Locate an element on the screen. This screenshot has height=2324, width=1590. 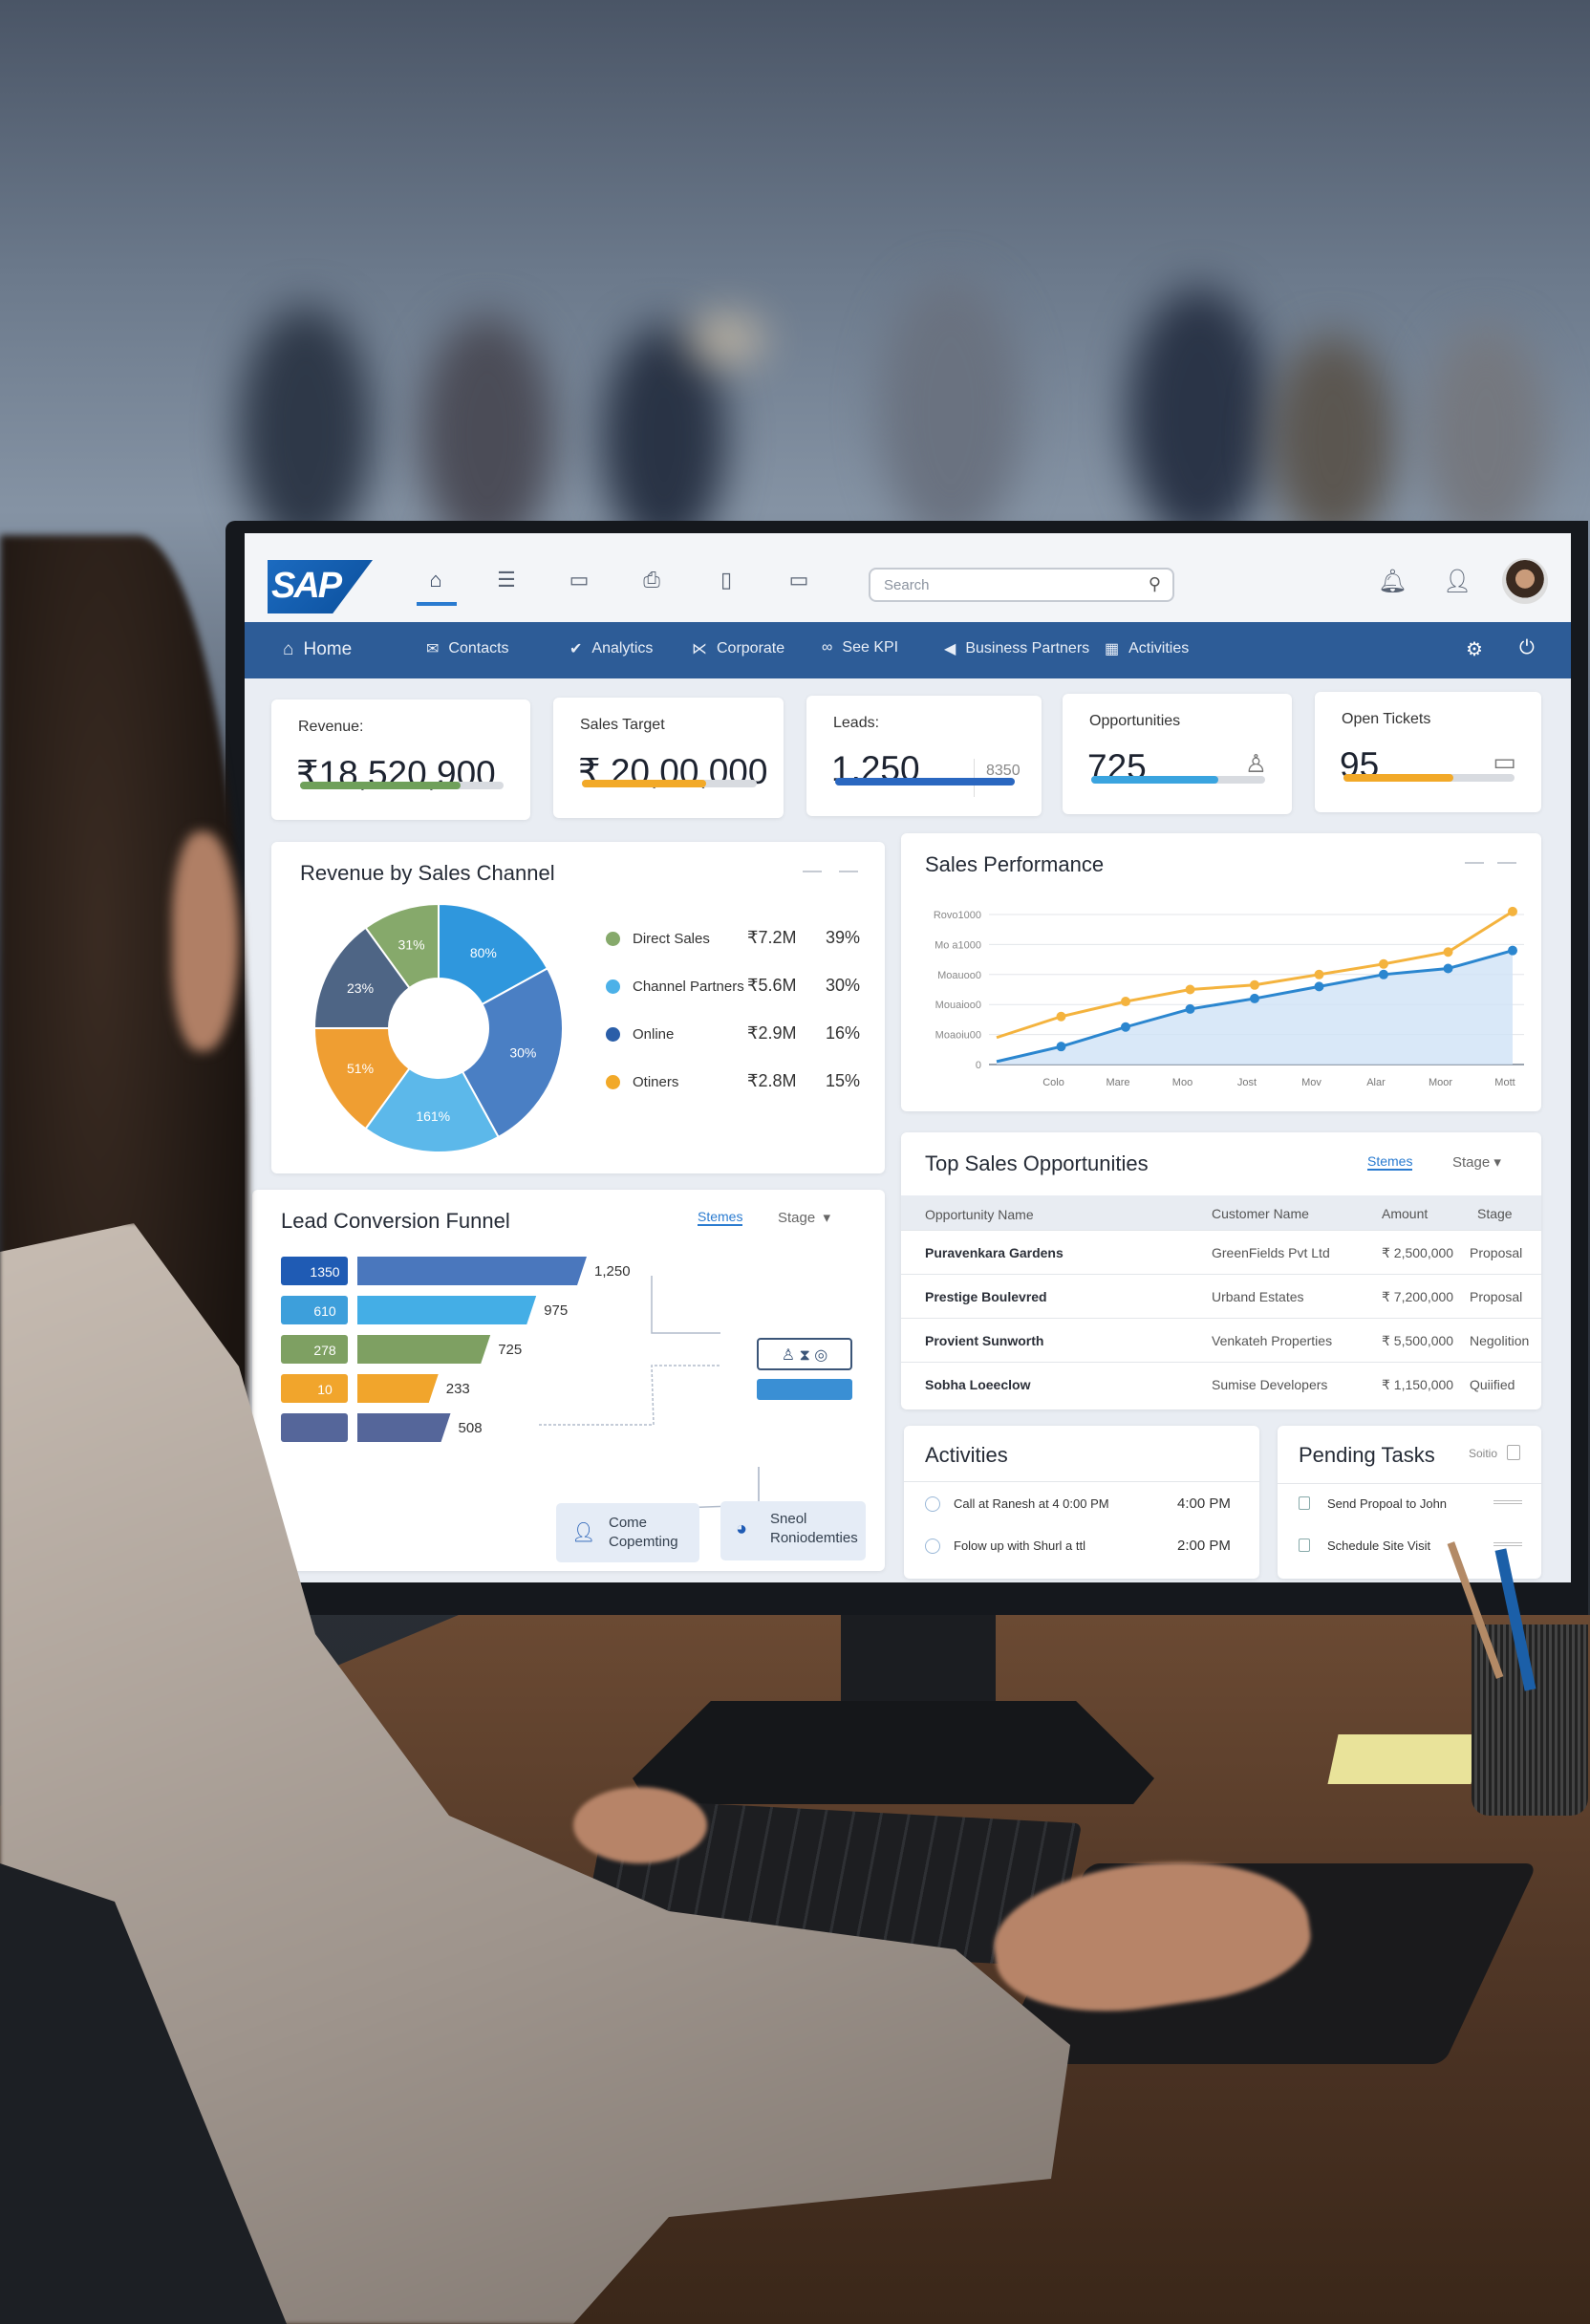
stage-icons-box: ♙ ⧗ ◎ is located at coordinates (804, 1354).